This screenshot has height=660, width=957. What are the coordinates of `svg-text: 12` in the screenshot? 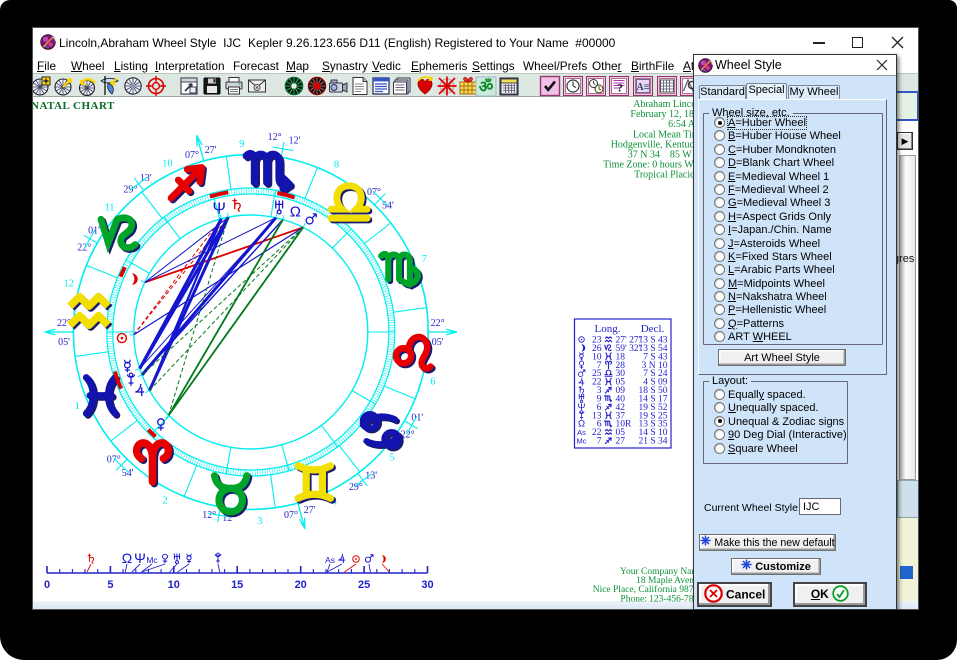 It's located at (68, 284).